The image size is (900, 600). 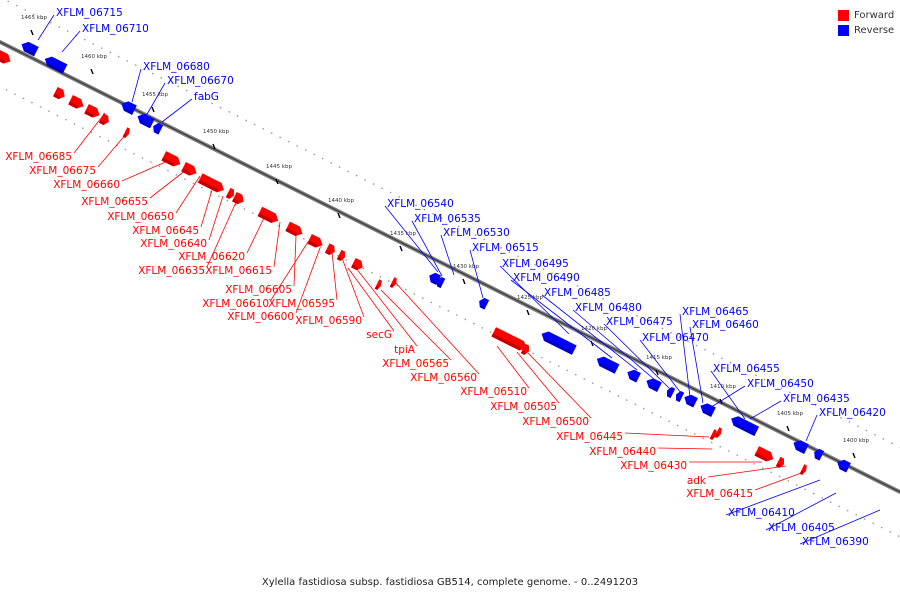 I want to click on gene-label-reverse: XFLM_06680, so click(x=176, y=67).